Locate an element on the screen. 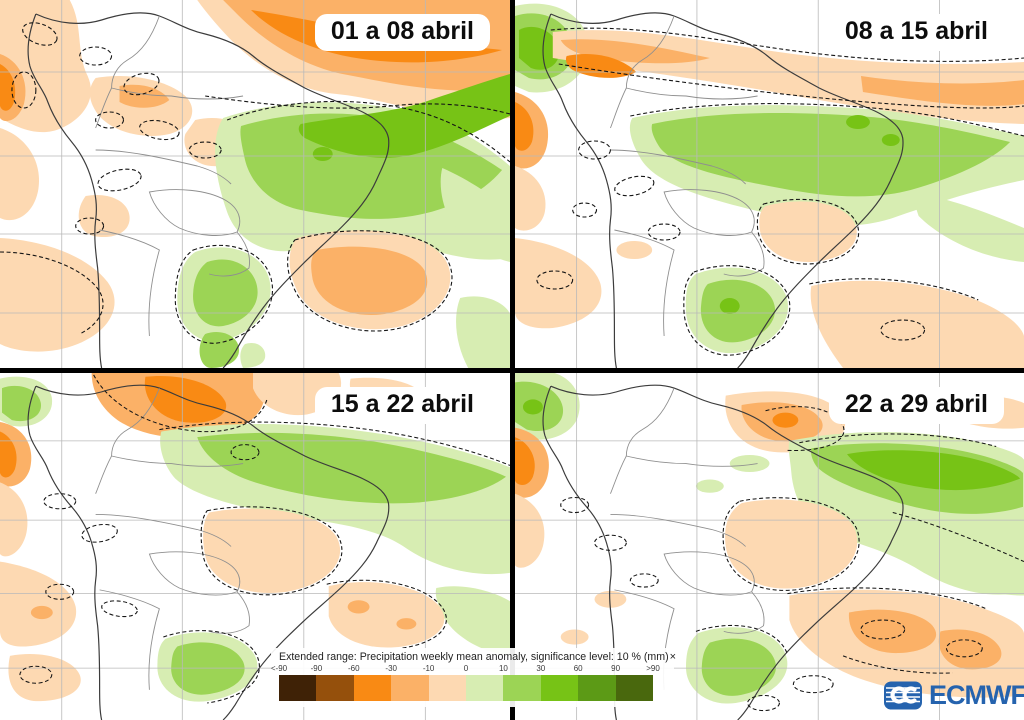  panel-3-date-badge: 15 a 22 abril is located at coordinates (402, 406).